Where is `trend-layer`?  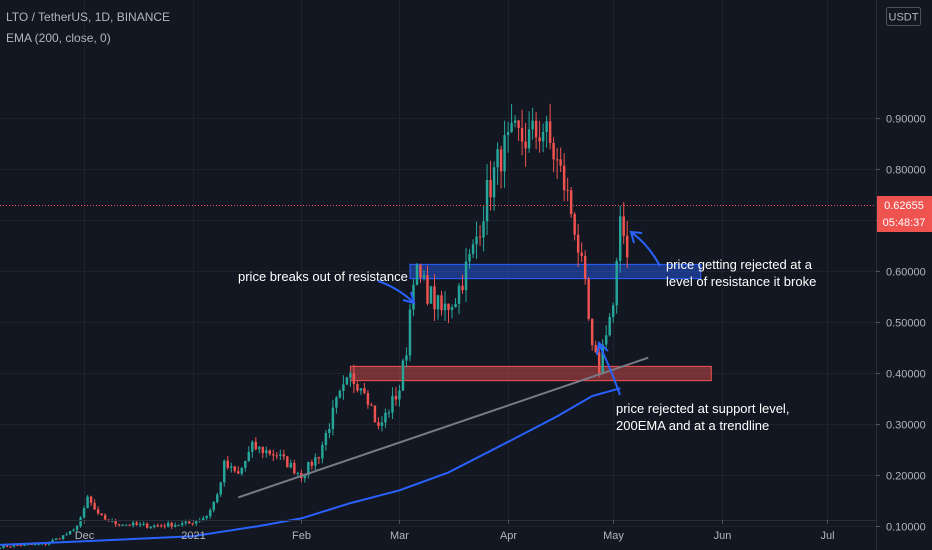
trend-layer is located at coordinates (443, 427).